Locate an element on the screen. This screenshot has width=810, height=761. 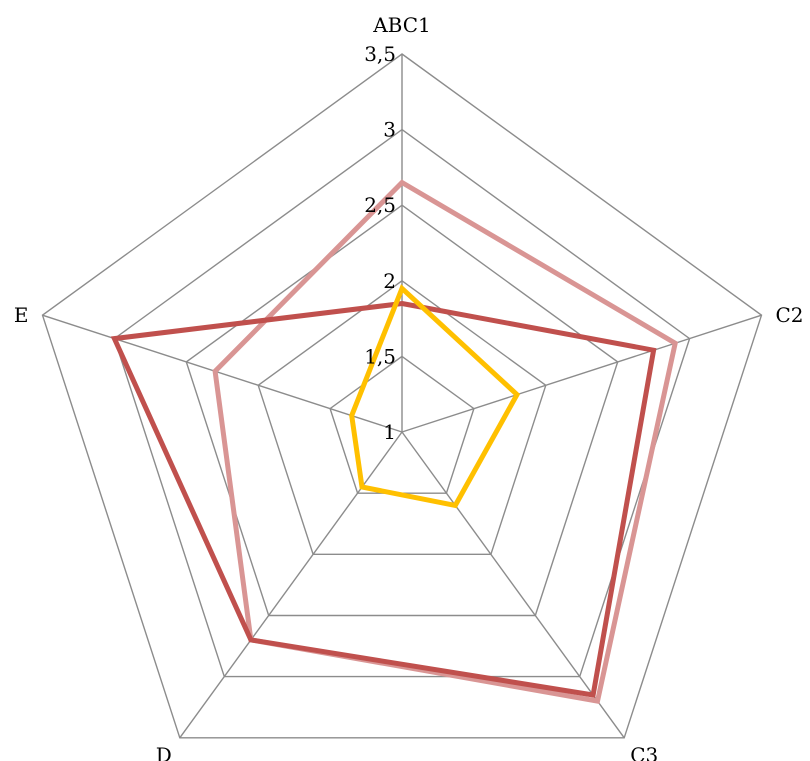
tick-labels: 1 1,5 2 2,5 3 3,5 is located at coordinates (380, 243).